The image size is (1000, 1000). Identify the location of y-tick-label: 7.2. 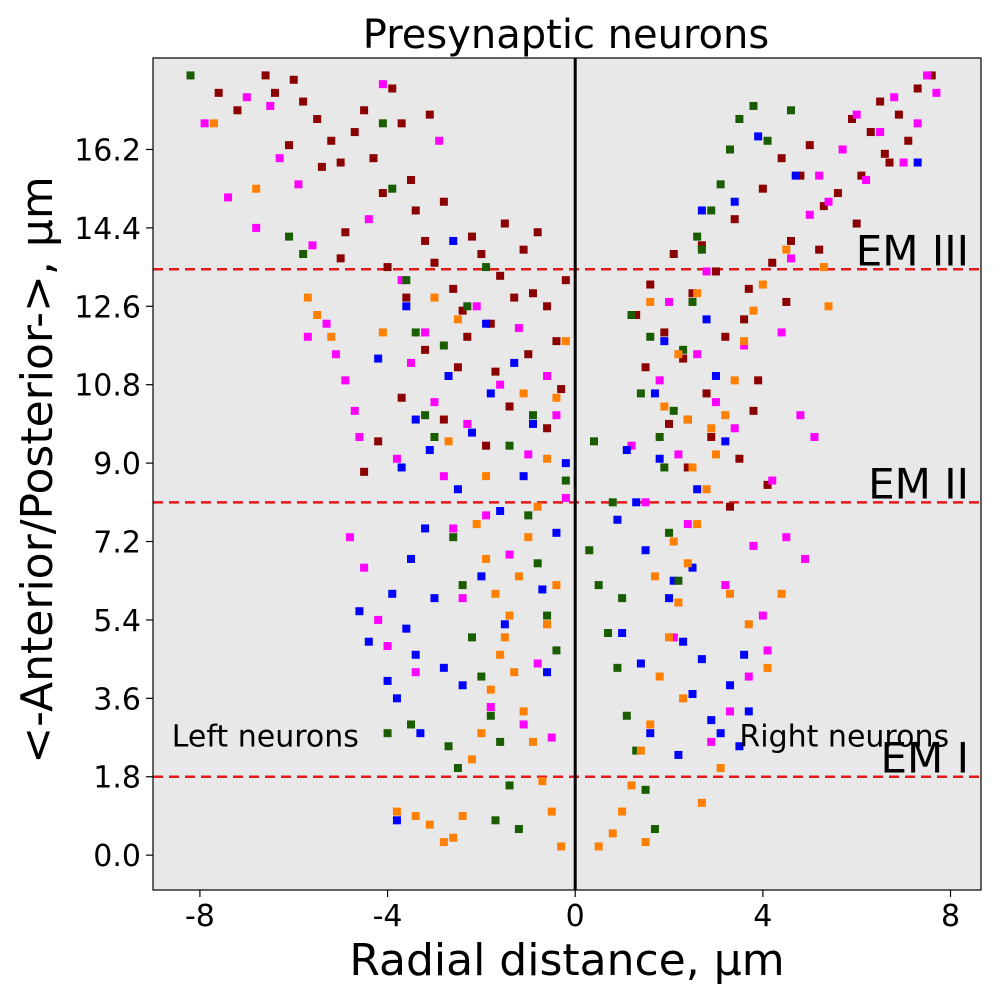
(117, 543).